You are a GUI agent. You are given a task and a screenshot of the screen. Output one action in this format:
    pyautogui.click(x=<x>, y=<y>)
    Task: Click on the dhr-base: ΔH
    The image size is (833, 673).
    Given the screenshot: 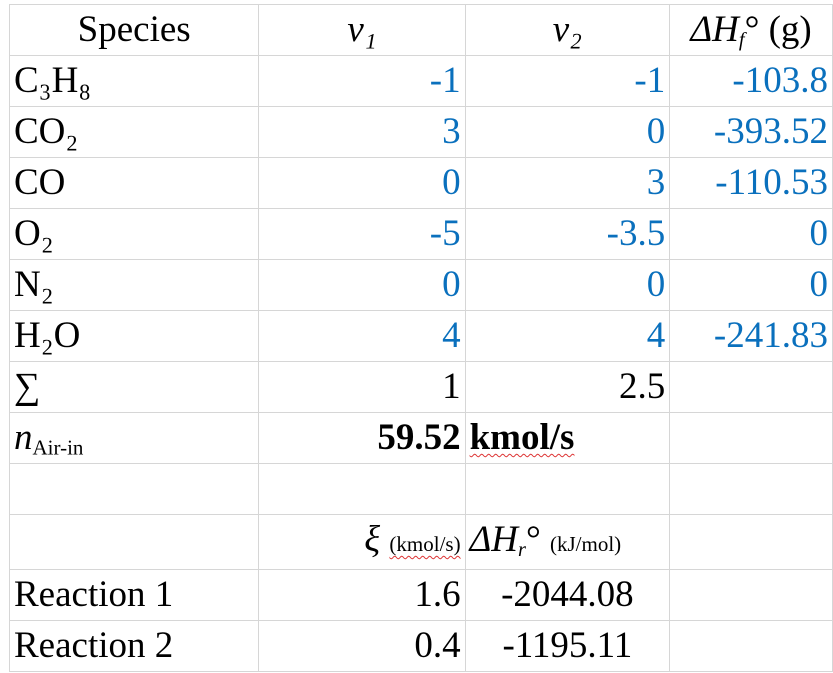 What is the action you would take?
    pyautogui.click(x=494, y=539)
    